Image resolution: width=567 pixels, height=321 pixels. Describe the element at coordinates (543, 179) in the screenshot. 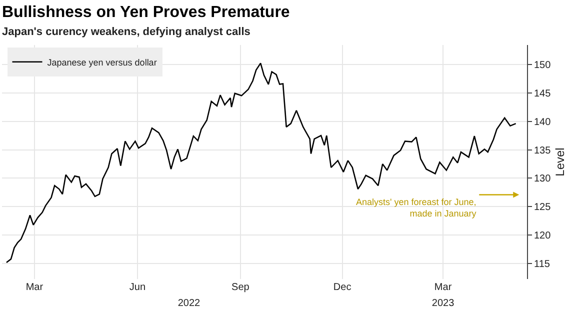

I see `y-tick-label: 130` at that location.